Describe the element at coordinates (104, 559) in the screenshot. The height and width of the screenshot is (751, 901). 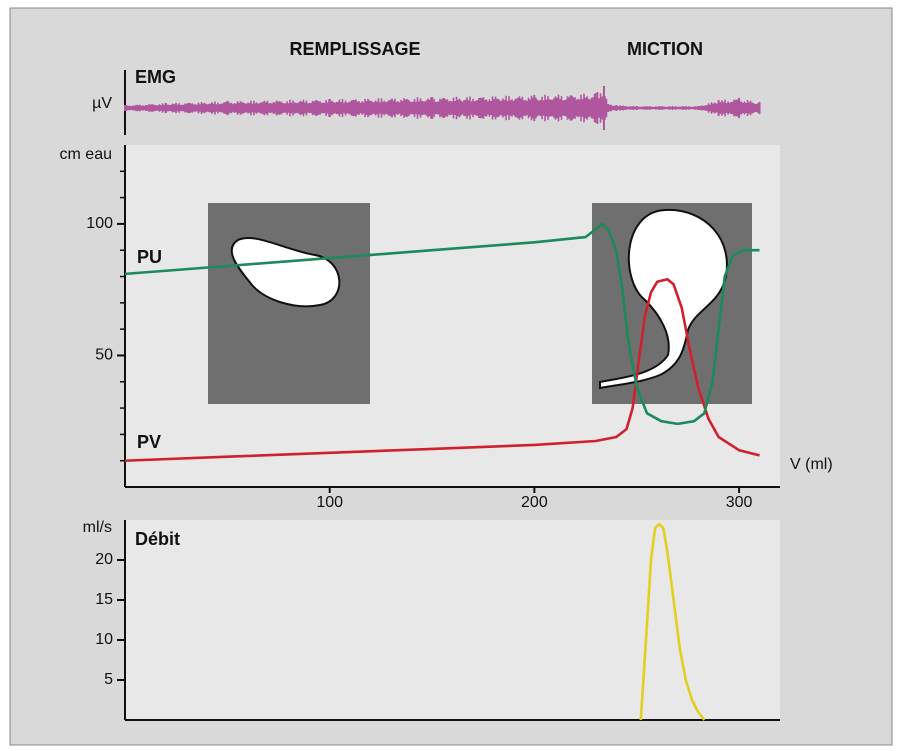
I see `y-tick-label: 20` at that location.